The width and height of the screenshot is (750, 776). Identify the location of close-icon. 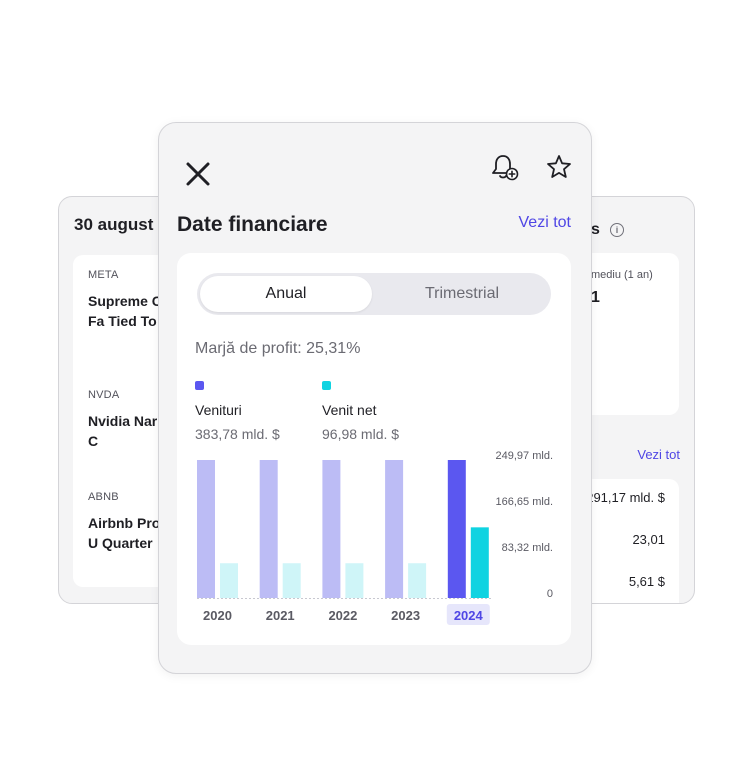
(198, 174).